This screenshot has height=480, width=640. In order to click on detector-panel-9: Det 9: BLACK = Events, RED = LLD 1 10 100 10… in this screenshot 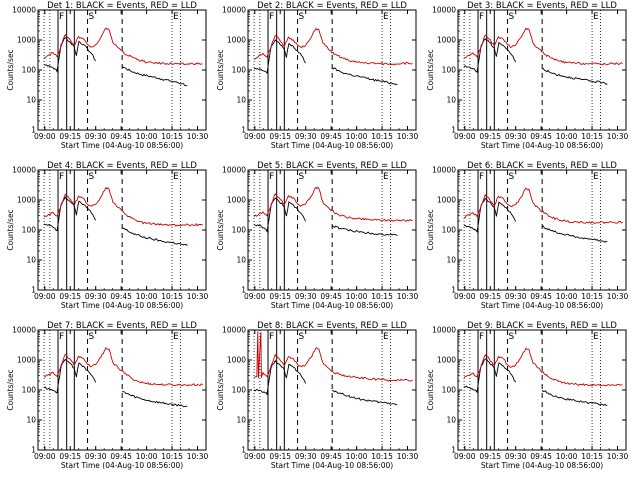, I will do `click(527, 395)`.